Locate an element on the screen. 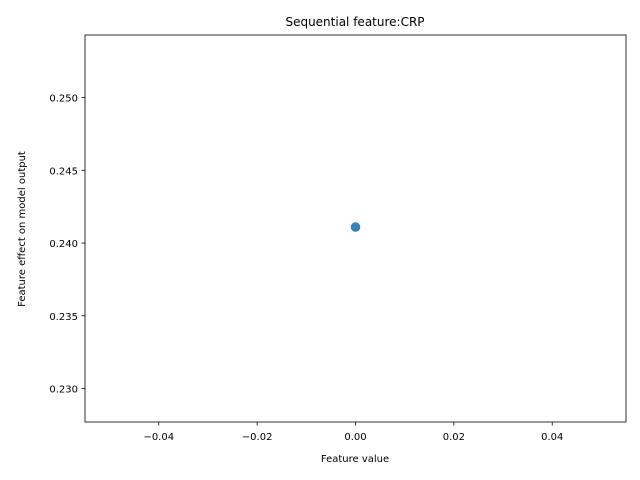 Image resolution: width=640 pixels, height=480 pixels. y-tick-label: 0.230 is located at coordinates (63, 390).